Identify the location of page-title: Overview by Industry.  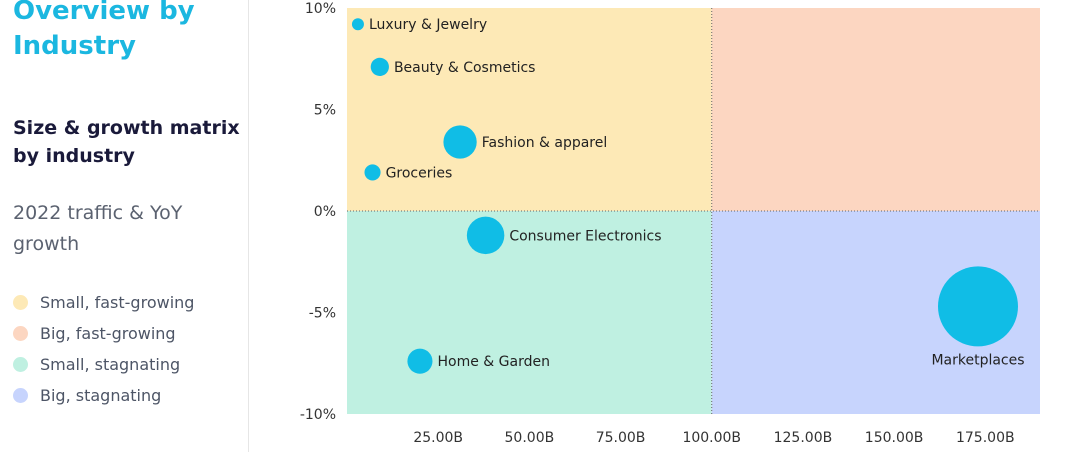
(104, 30).